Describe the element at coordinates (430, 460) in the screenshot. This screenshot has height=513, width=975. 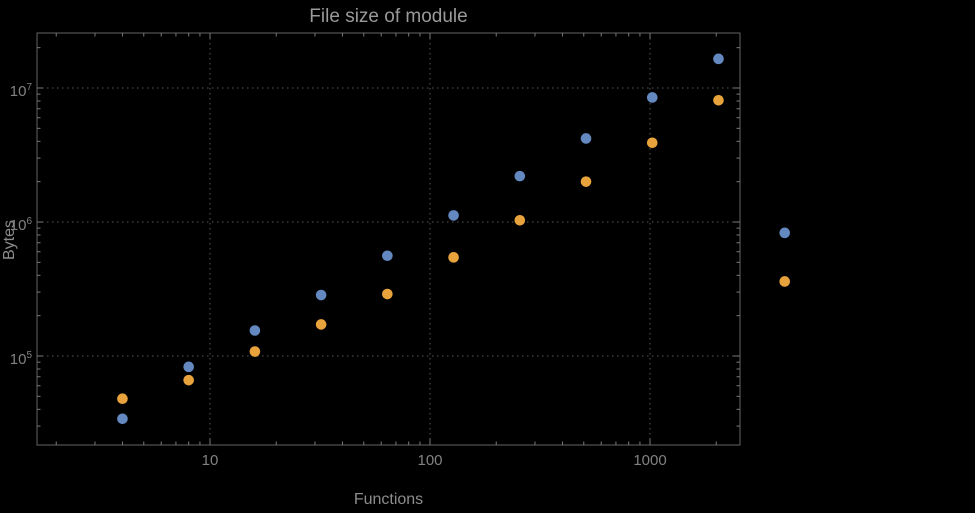
I see `x-tick-label: 100` at that location.